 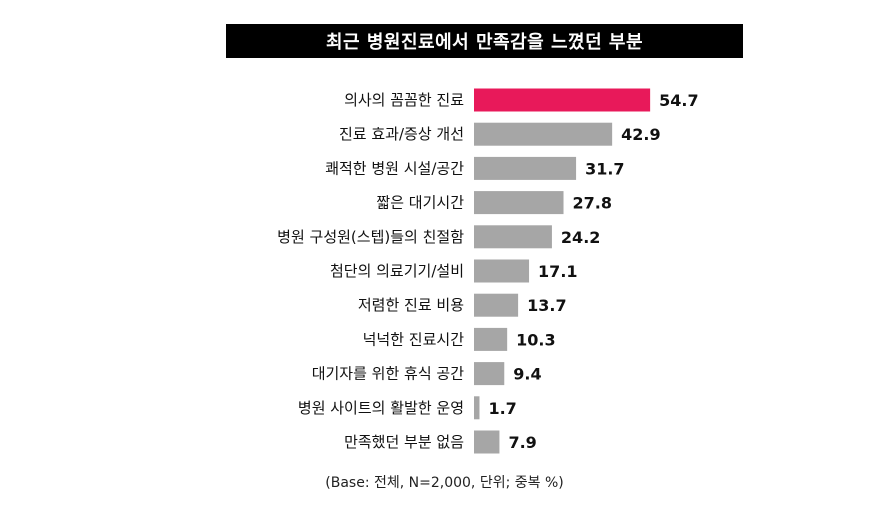 I want to click on category-label: 만족했던 부분 없음, so click(x=404, y=442).